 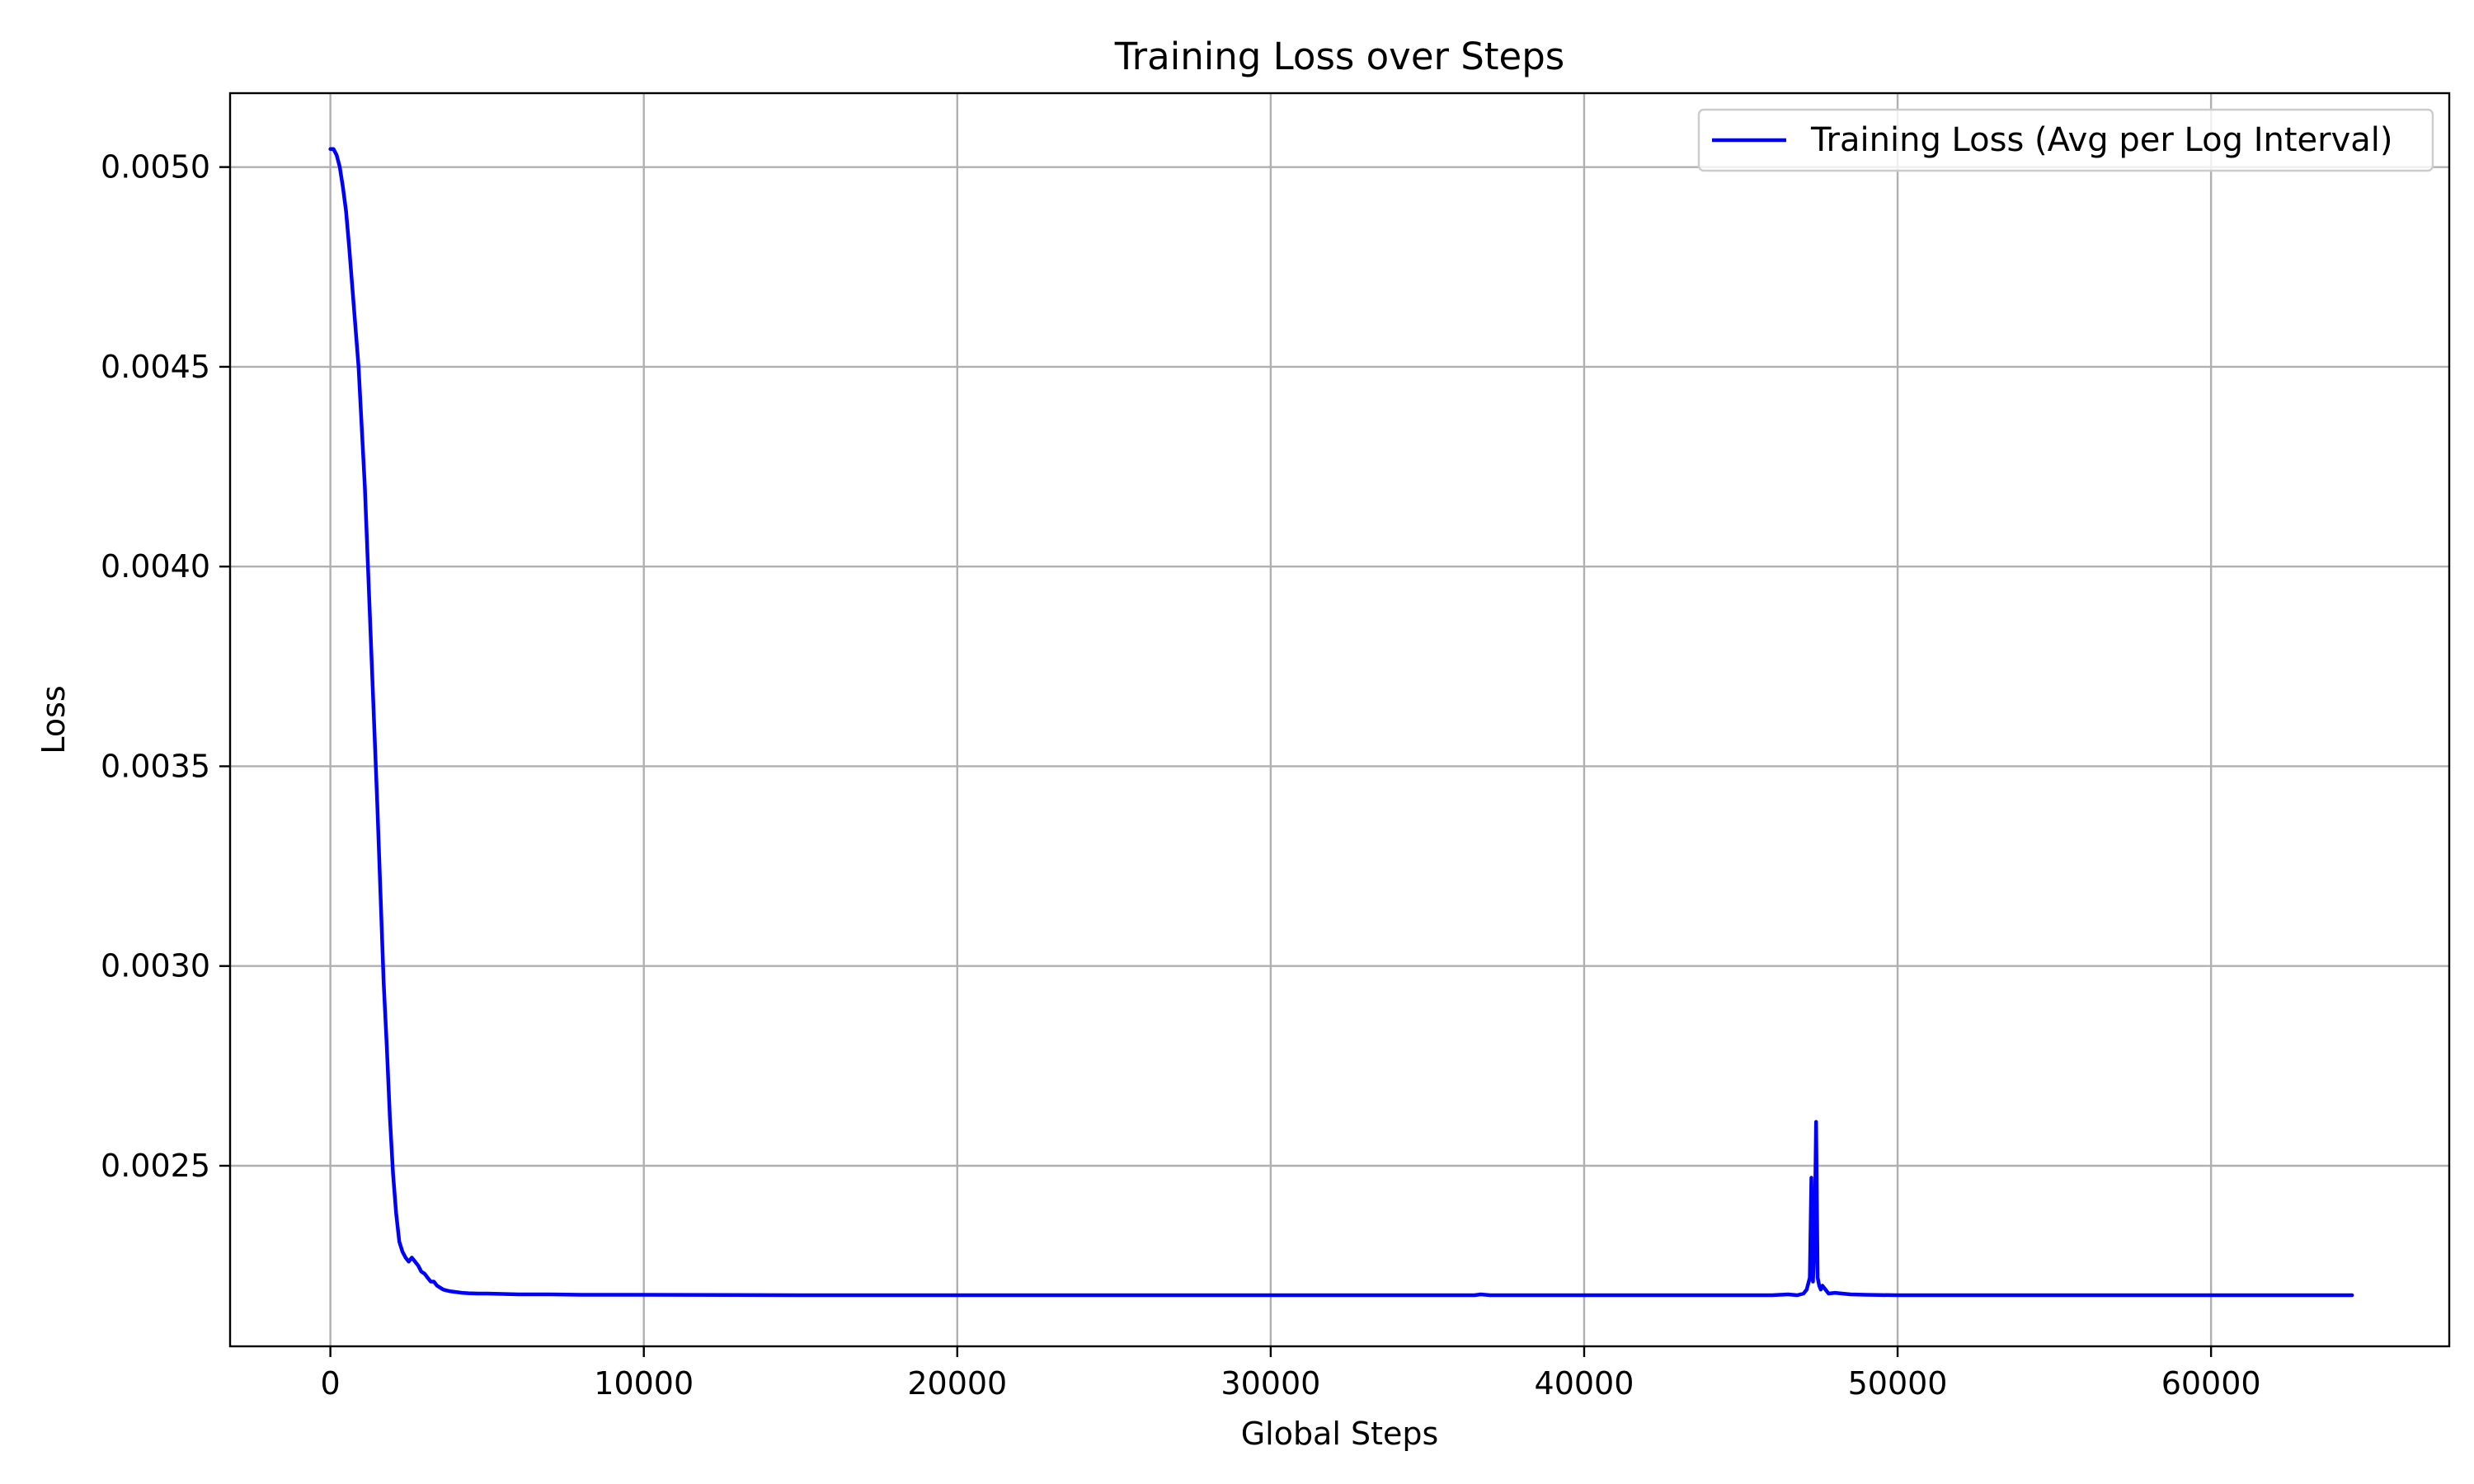 I want to click on x-axis-title: Global Steps, so click(x=1340, y=1434).